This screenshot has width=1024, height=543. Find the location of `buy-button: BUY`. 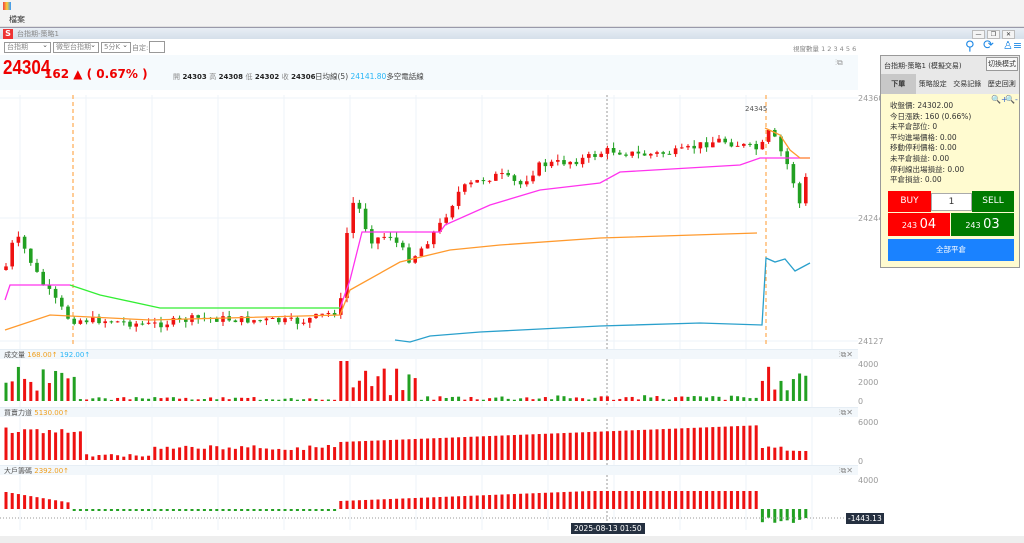

buy-button: BUY is located at coordinates (909, 201).